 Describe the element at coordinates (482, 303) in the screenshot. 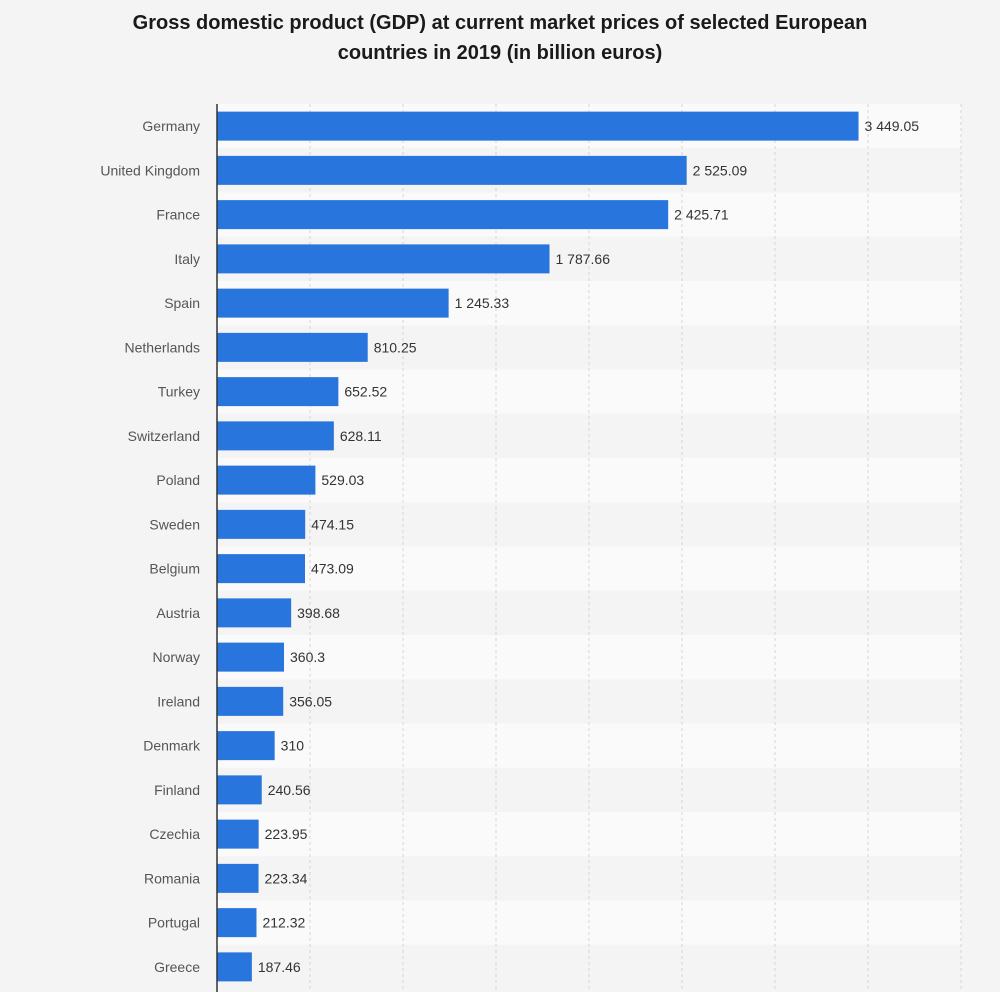

I see `data-label: 1 245.33` at that location.